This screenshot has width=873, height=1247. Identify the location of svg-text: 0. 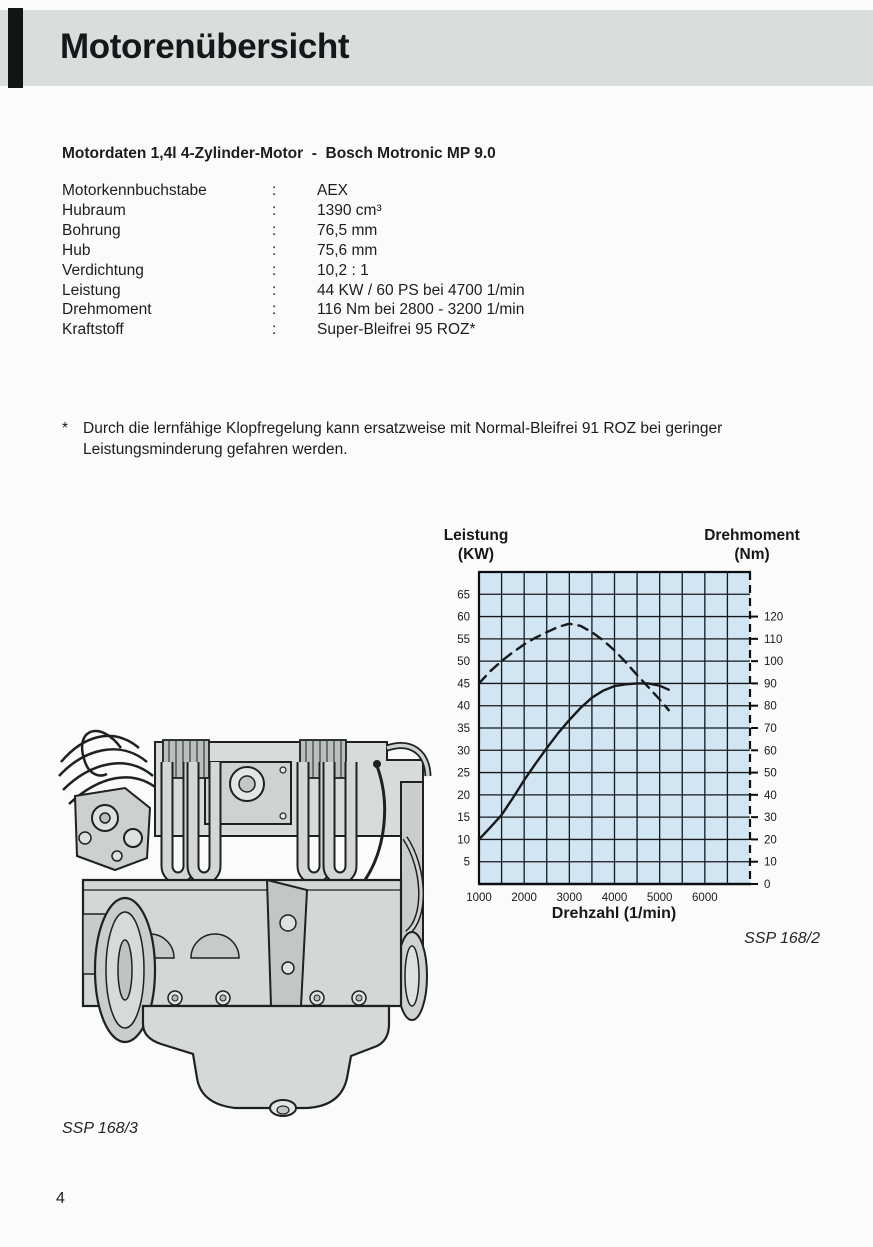
(767, 885).